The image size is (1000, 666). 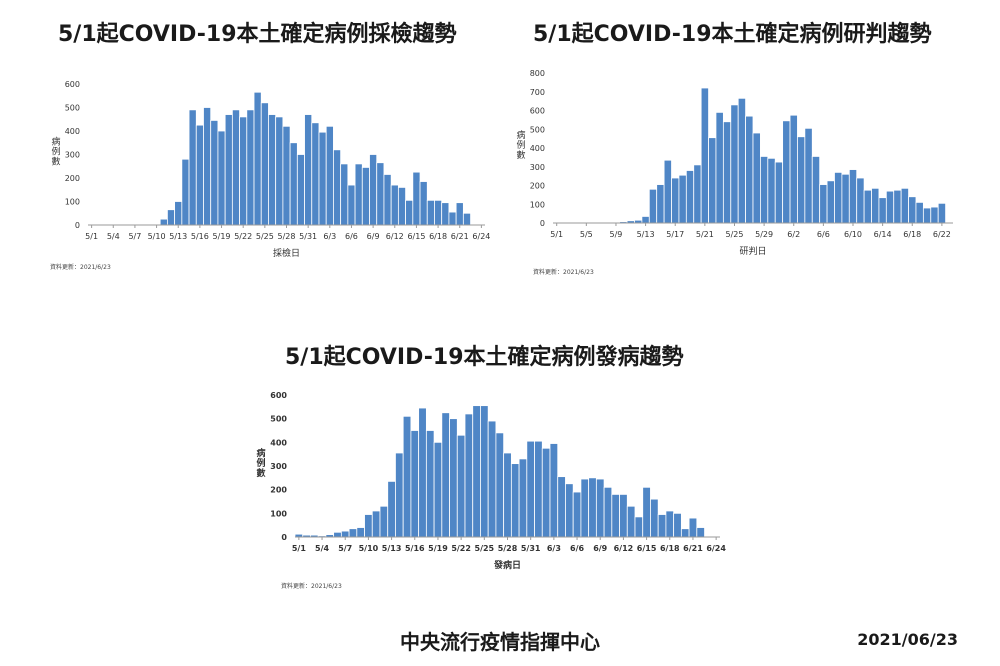 What do you see at coordinates (693, 548) in the screenshot?
I see `x-tick-label: 6/21` at bounding box center [693, 548].